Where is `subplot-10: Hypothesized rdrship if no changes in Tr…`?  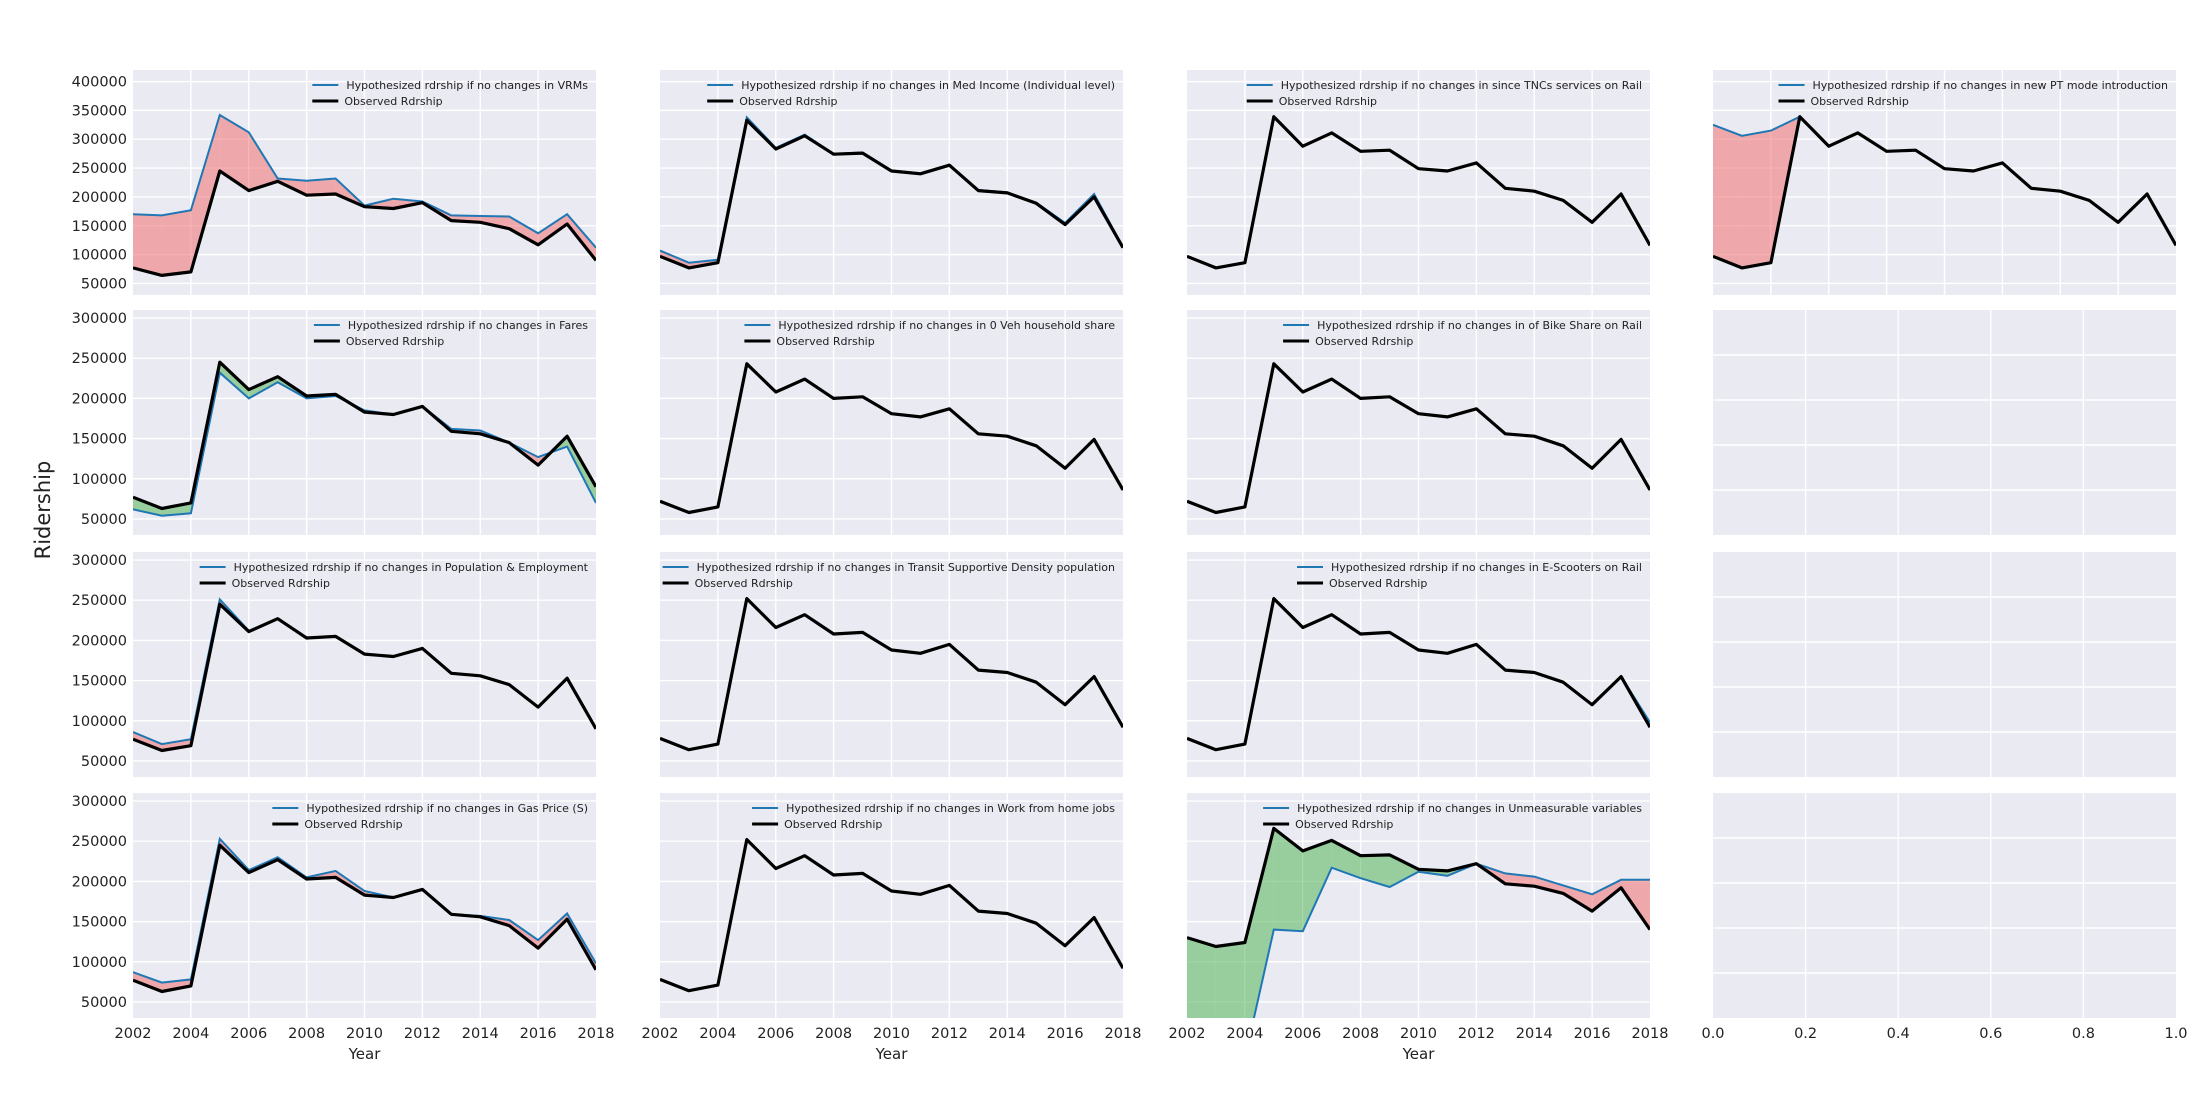 subplot-10: Hypothesized rdrship if no changes in Tr… is located at coordinates (891, 664).